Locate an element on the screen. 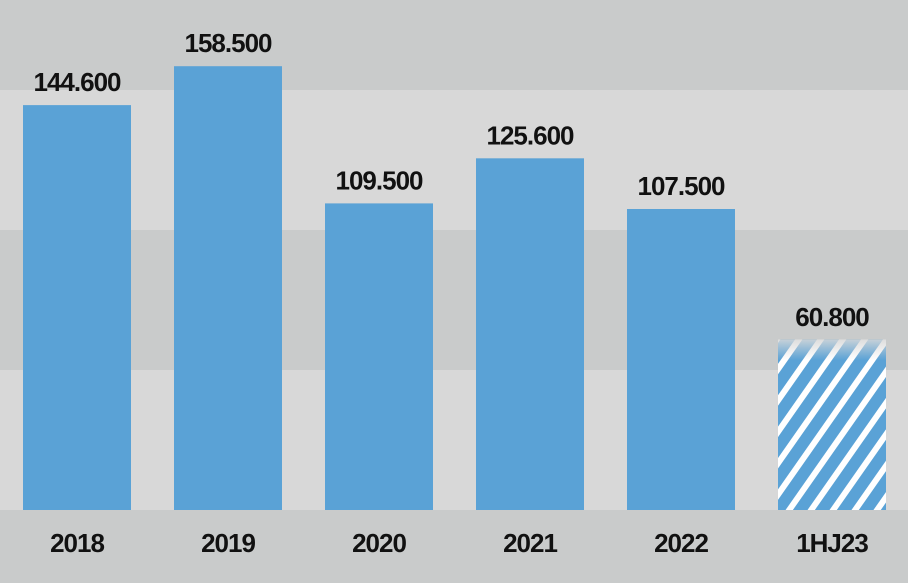 This screenshot has width=908, height=583. bar-2019 is located at coordinates (228, 288).